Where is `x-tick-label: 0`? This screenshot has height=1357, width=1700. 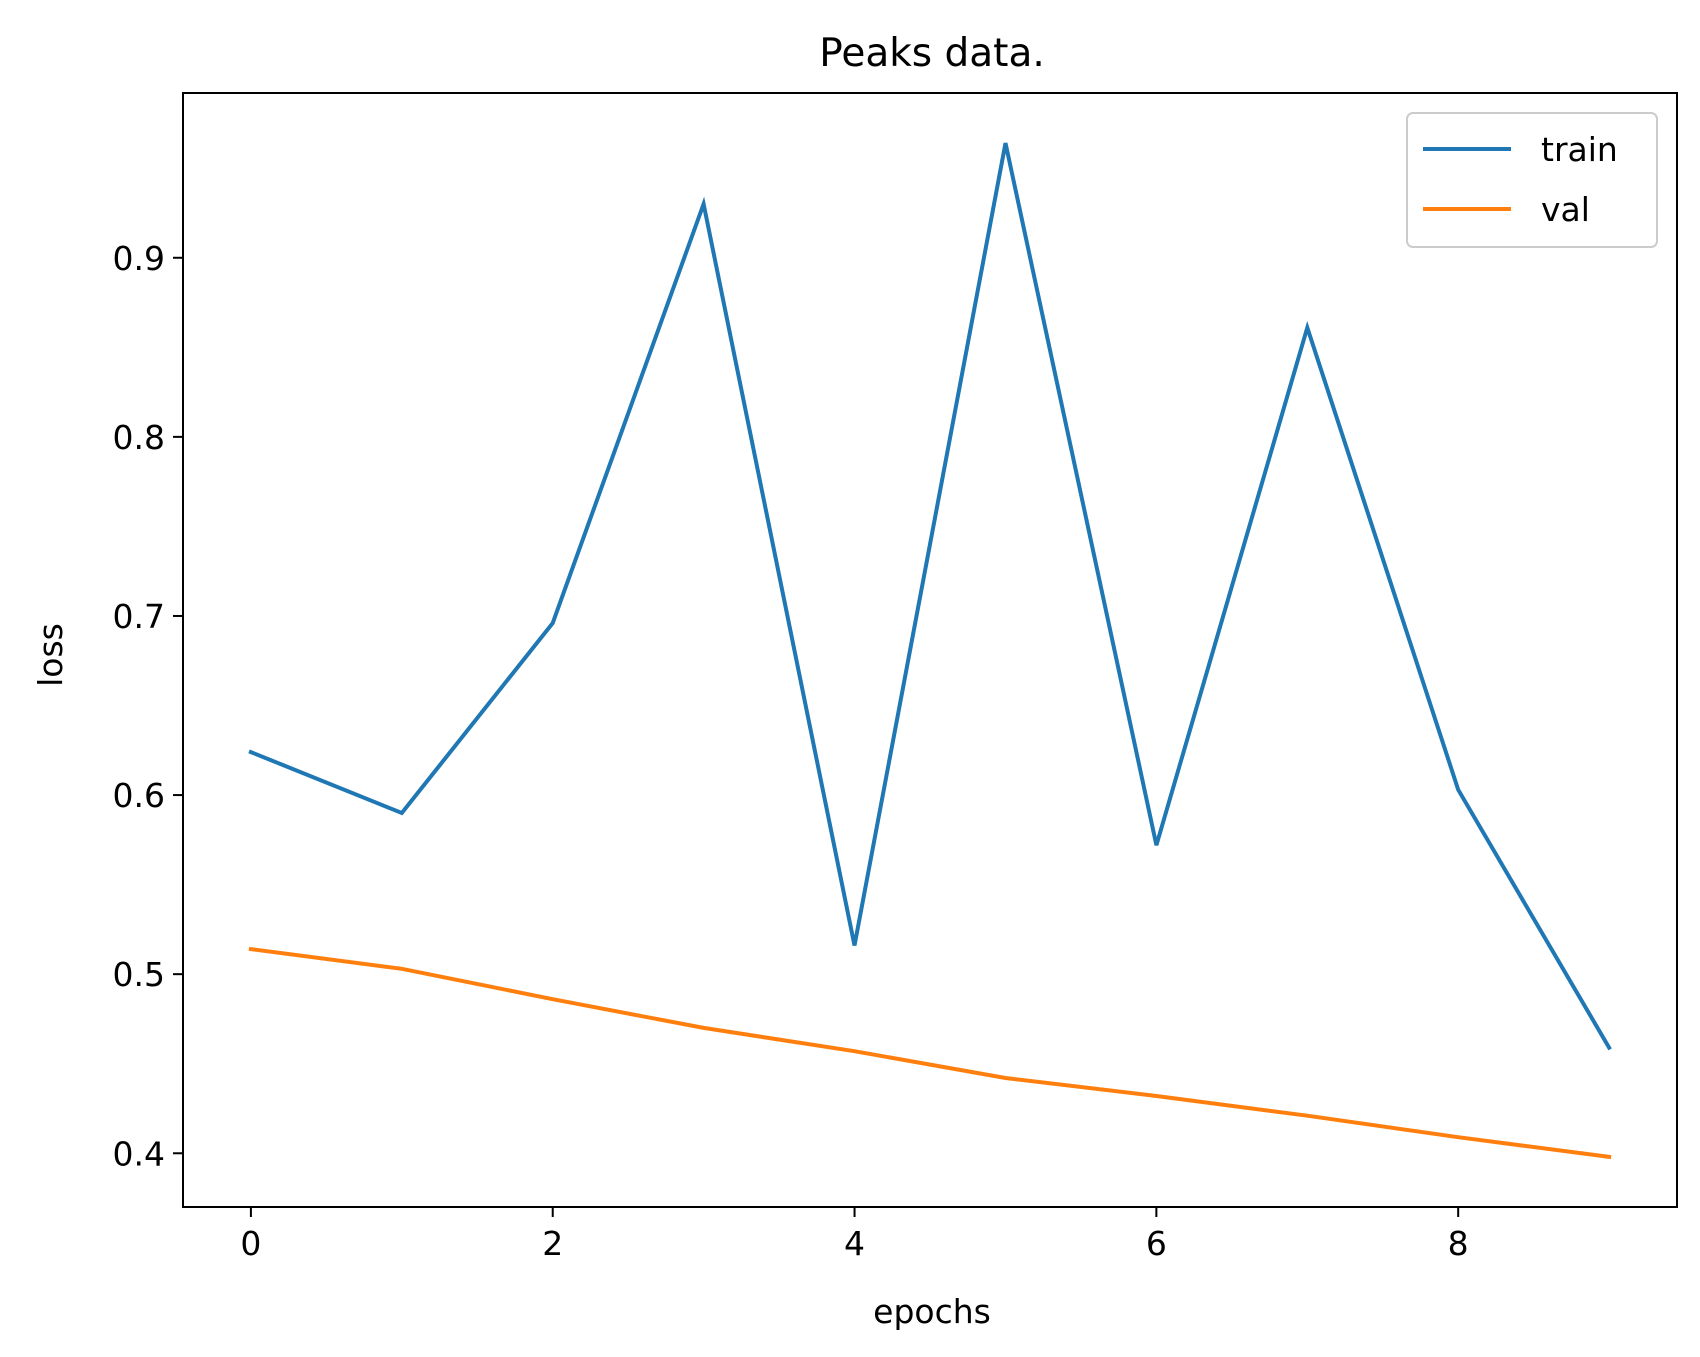 x-tick-label: 0 is located at coordinates (250, 1243).